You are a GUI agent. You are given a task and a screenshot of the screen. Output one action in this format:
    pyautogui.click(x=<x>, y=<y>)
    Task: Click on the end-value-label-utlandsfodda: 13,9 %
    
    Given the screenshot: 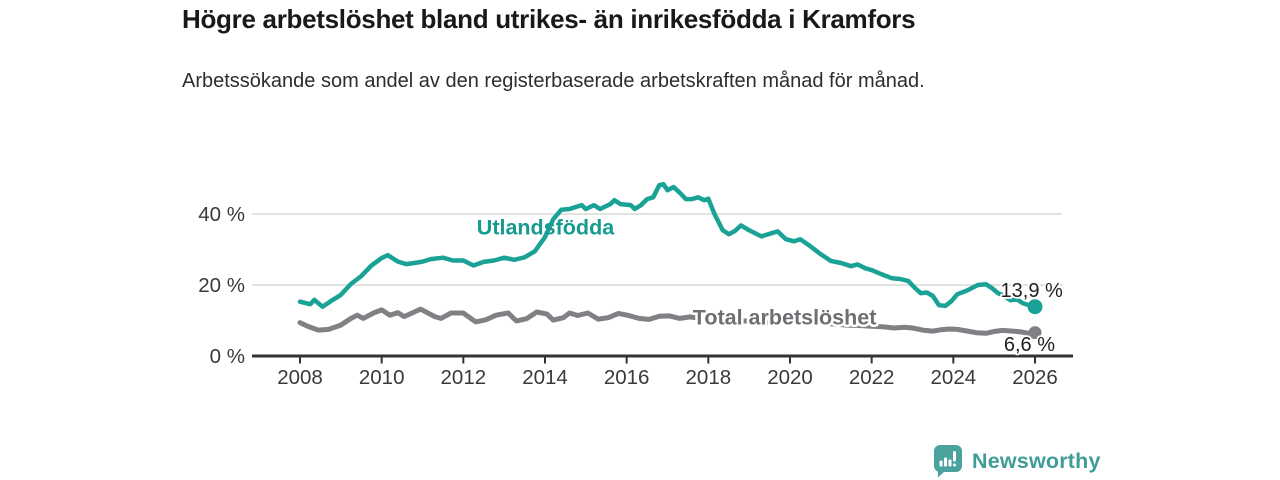 What is the action you would take?
    pyautogui.click(x=1032, y=291)
    